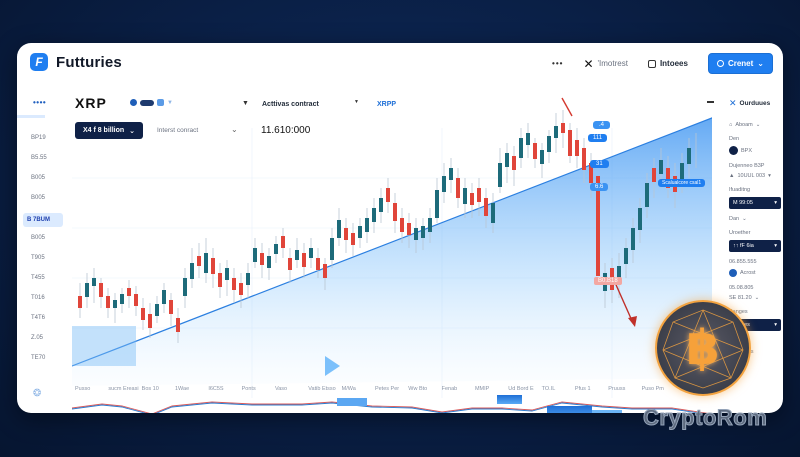  I want to click on nav-item-intoees: Intoees, so click(667, 63).